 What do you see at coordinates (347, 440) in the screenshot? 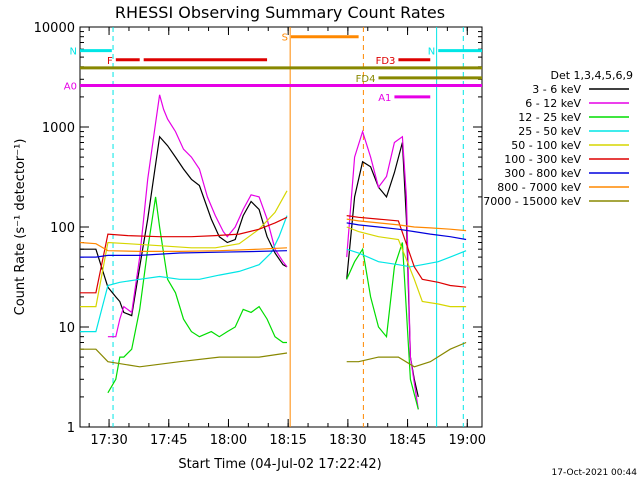
I see `x-tick-label: 18:30` at bounding box center [347, 440].